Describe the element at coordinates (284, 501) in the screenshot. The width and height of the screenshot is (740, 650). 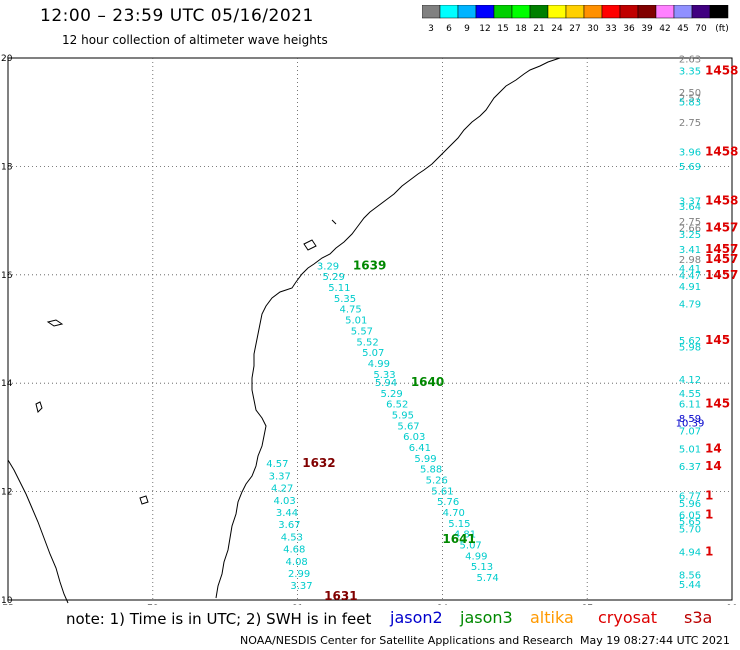
I see `wave-value: 4.03` at that location.